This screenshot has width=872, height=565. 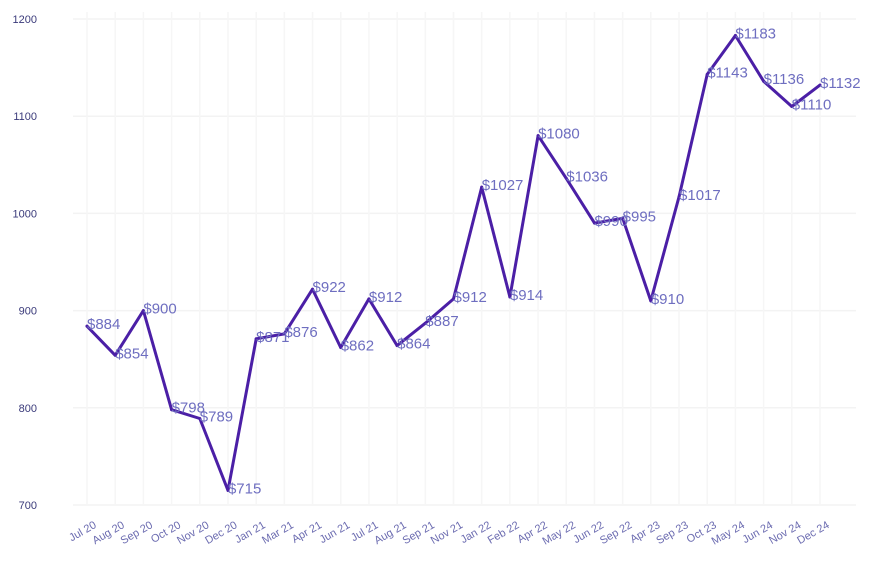 What do you see at coordinates (784, 79) in the screenshot?
I see `data-label: $1136` at bounding box center [784, 79].